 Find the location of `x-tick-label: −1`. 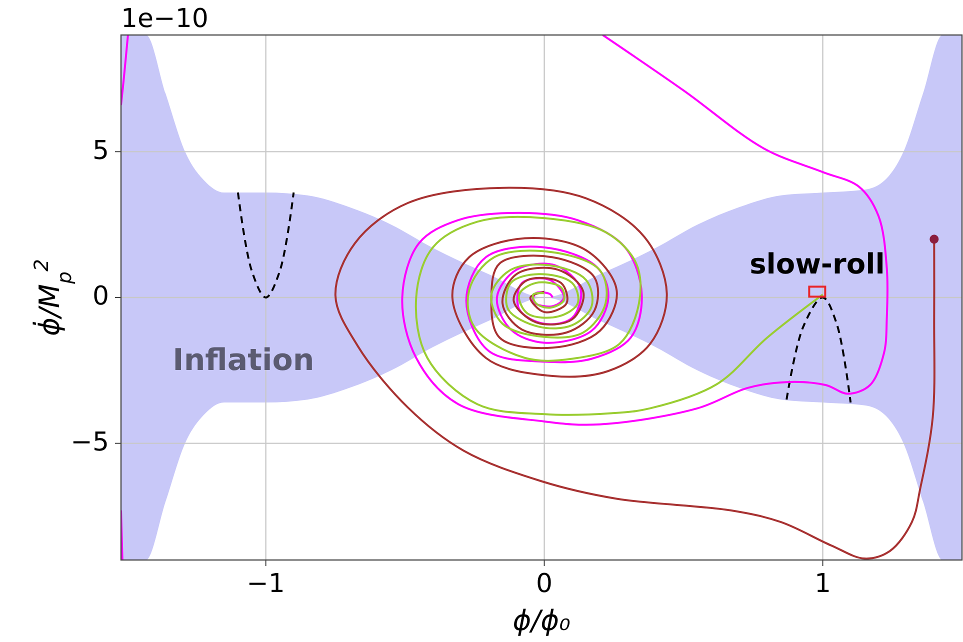

x-tick-label: −1 is located at coordinates (265, 584).